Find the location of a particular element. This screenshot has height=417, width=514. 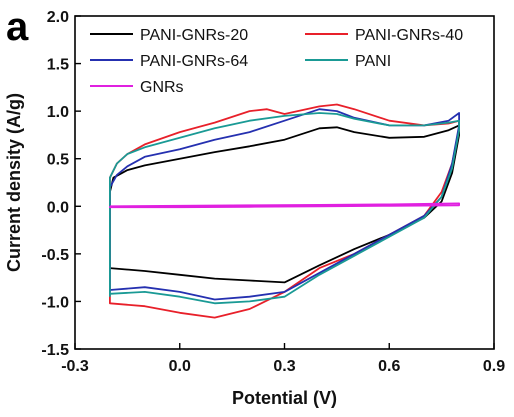

y-axis-ticks: -1.5 -1.0 -0.5 0.0 0.5 1.0 1.5 2.0 is located at coordinates (61, 184).